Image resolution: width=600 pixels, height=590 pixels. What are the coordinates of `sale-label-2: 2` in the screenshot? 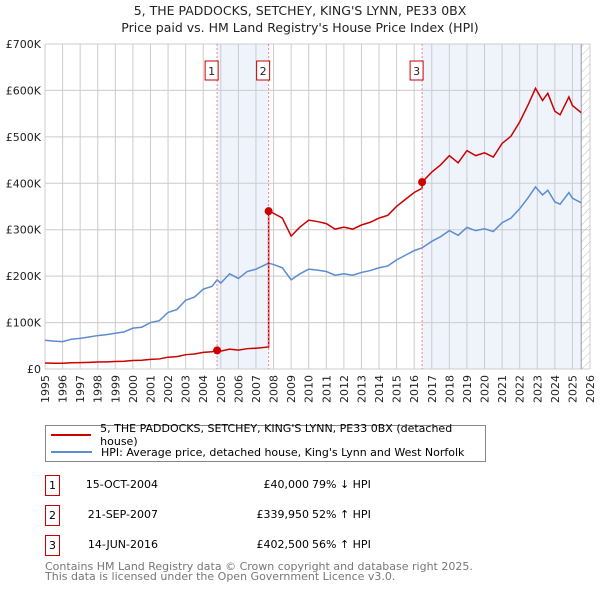 It's located at (263, 71).